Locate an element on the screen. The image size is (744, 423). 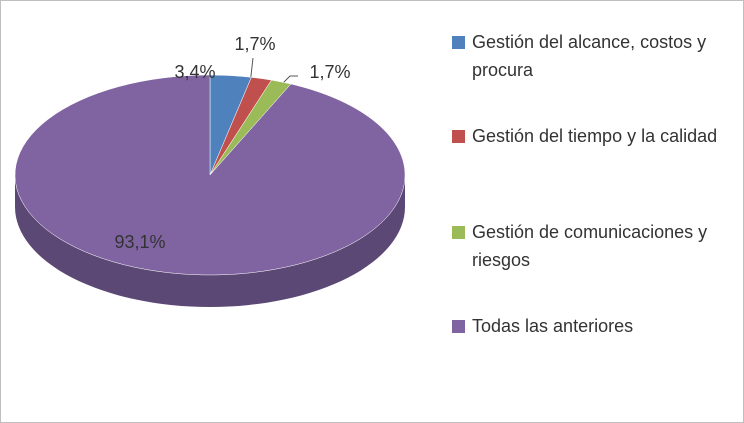
legend-item: Gestión del alcance, costos y procura is located at coordinates (587, 56).